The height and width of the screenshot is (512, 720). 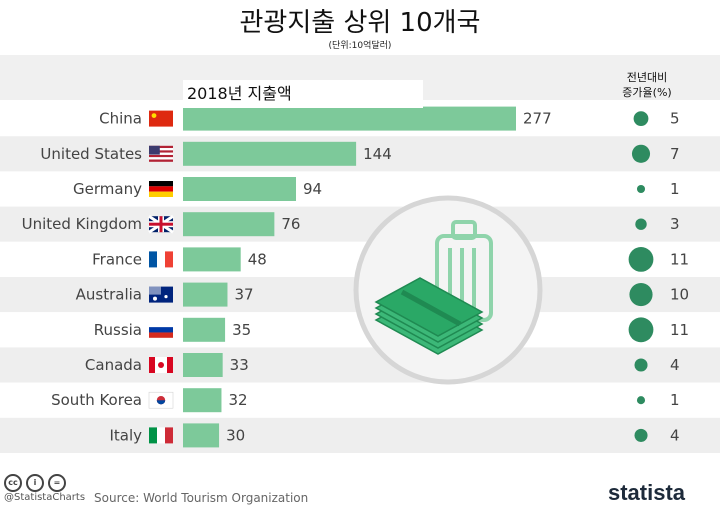 I want to click on flag-field, so click(x=161, y=118).